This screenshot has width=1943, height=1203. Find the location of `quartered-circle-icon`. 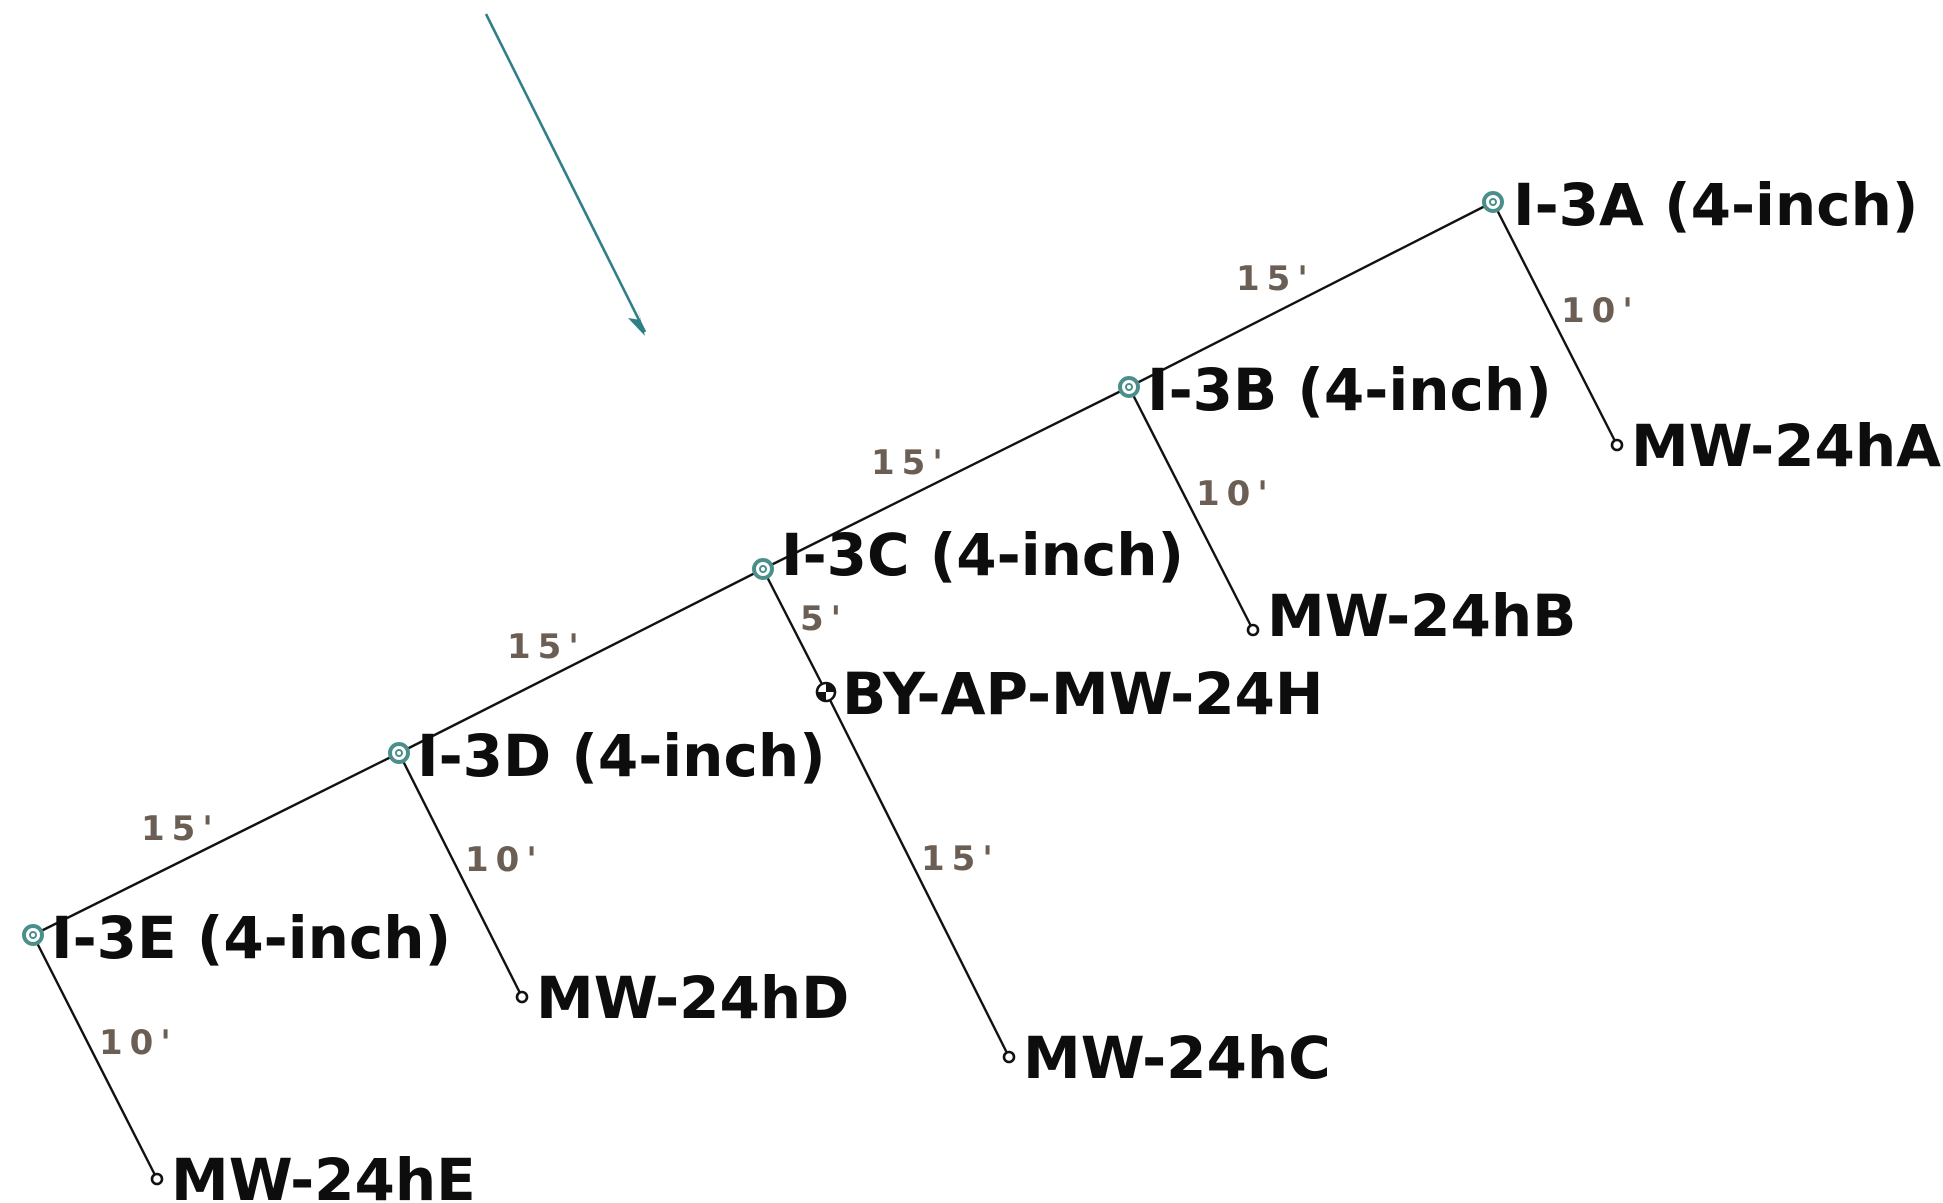

quartered-circle-icon is located at coordinates (826, 692).